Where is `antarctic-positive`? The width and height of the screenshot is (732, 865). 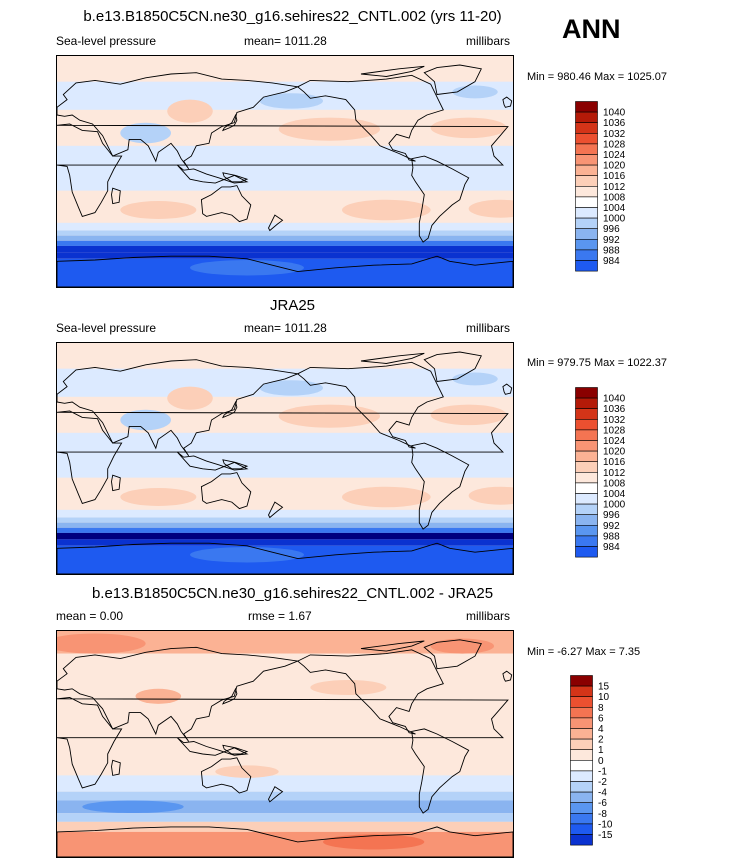
antarctic-positive is located at coordinates (374, 842).